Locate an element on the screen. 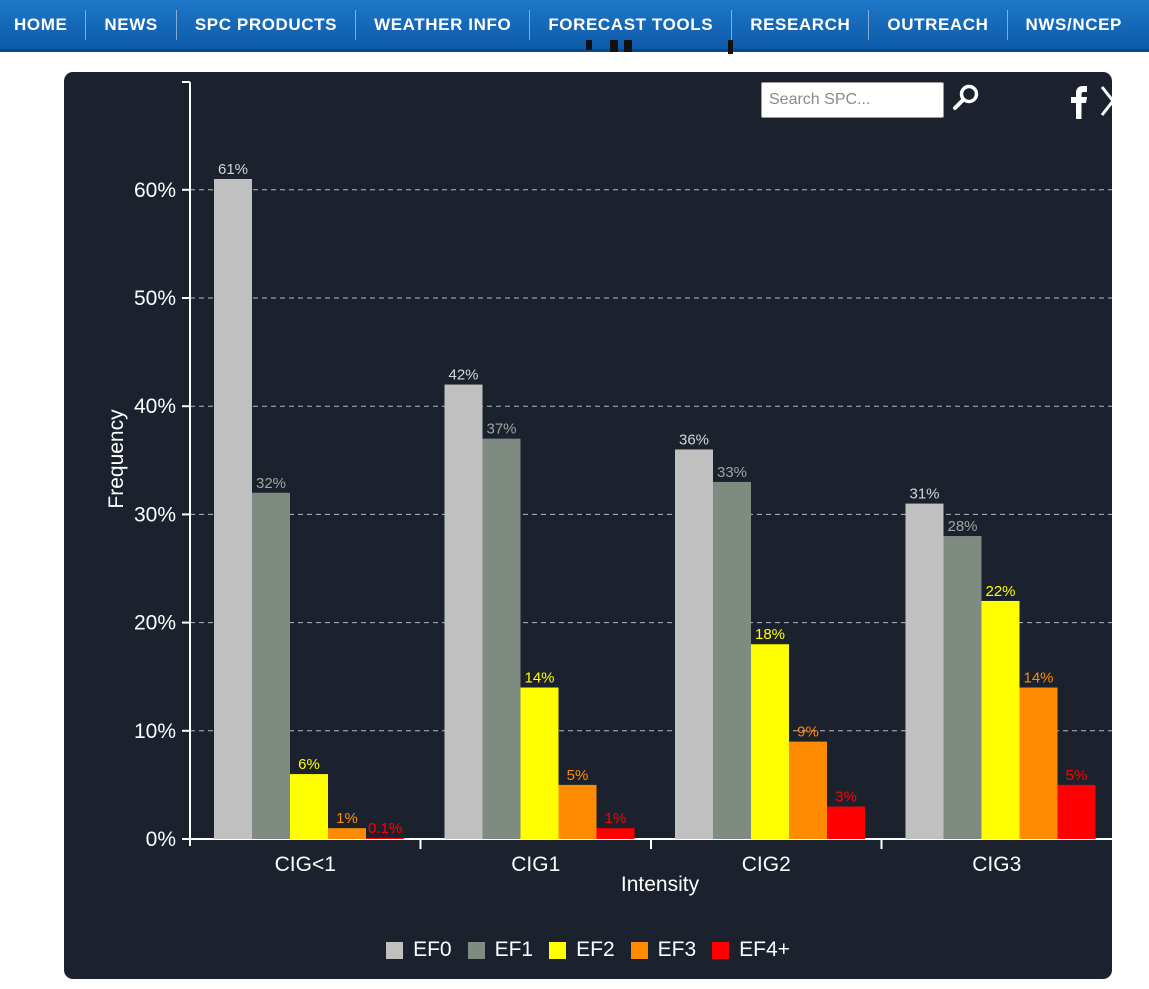 The height and width of the screenshot is (989, 1149). legend-item-ef2: EF2 is located at coordinates (582, 950).